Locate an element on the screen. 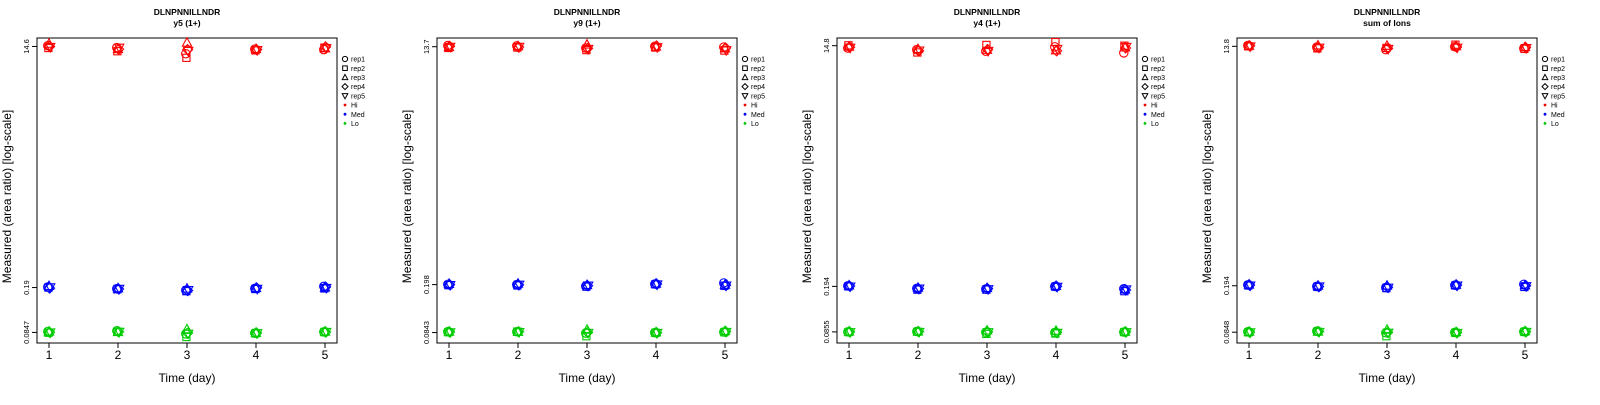 The width and height of the screenshot is (1600, 405). y-tick-label: 0.0855 is located at coordinates (826, 331).